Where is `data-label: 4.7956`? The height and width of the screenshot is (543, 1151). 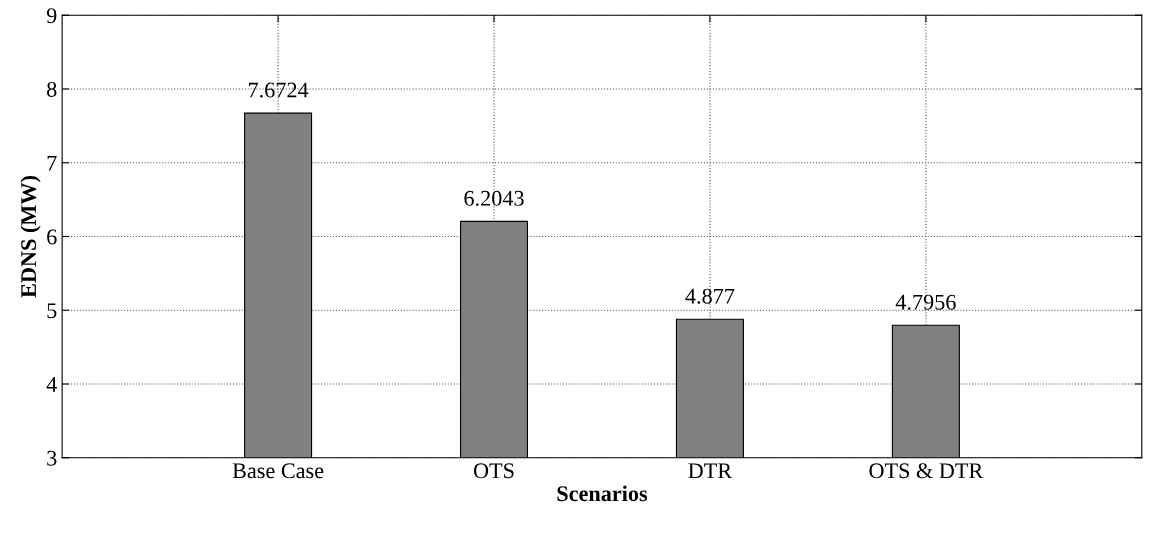
data-label: 4.7956 is located at coordinates (925, 302).